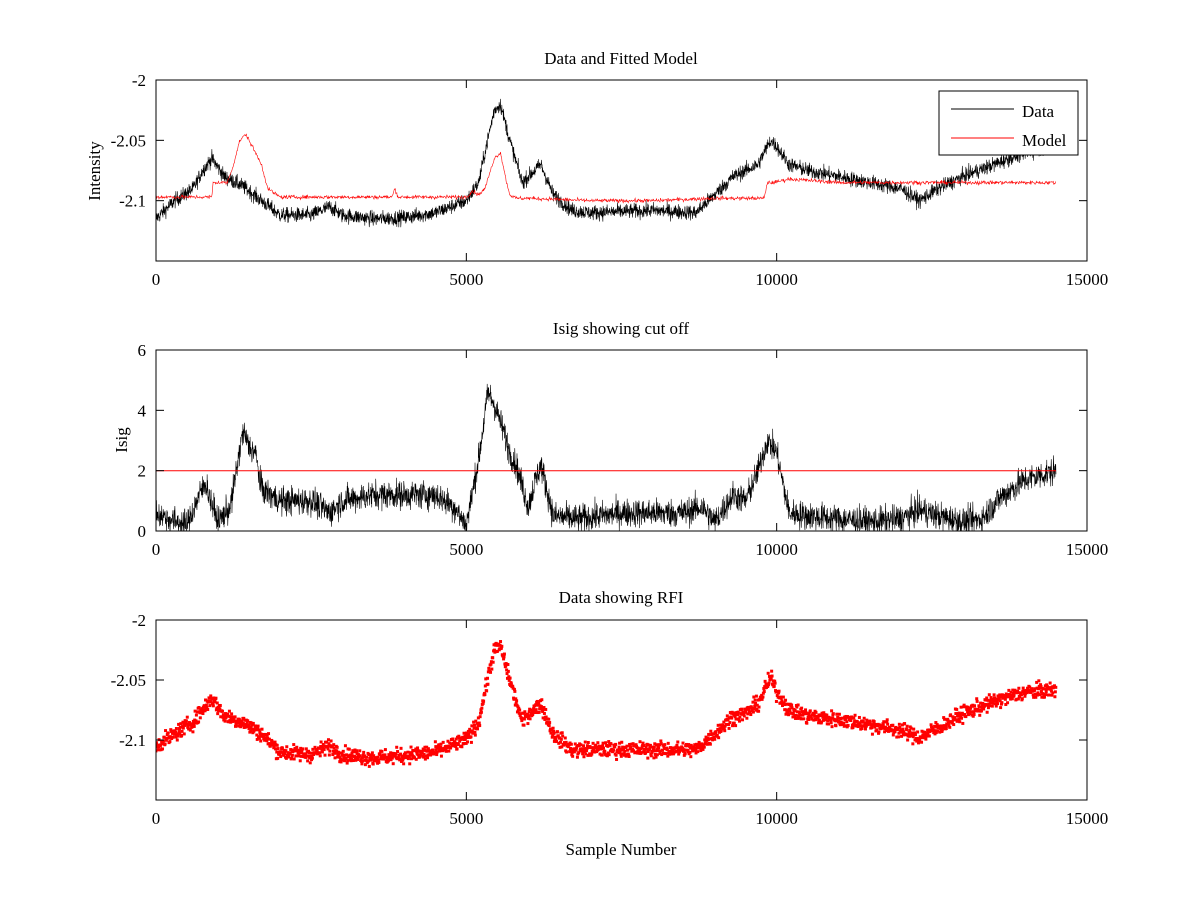 The image size is (1200, 905). What do you see at coordinates (776, 279) in the screenshot?
I see `x-tick-label: 10000` at bounding box center [776, 279].